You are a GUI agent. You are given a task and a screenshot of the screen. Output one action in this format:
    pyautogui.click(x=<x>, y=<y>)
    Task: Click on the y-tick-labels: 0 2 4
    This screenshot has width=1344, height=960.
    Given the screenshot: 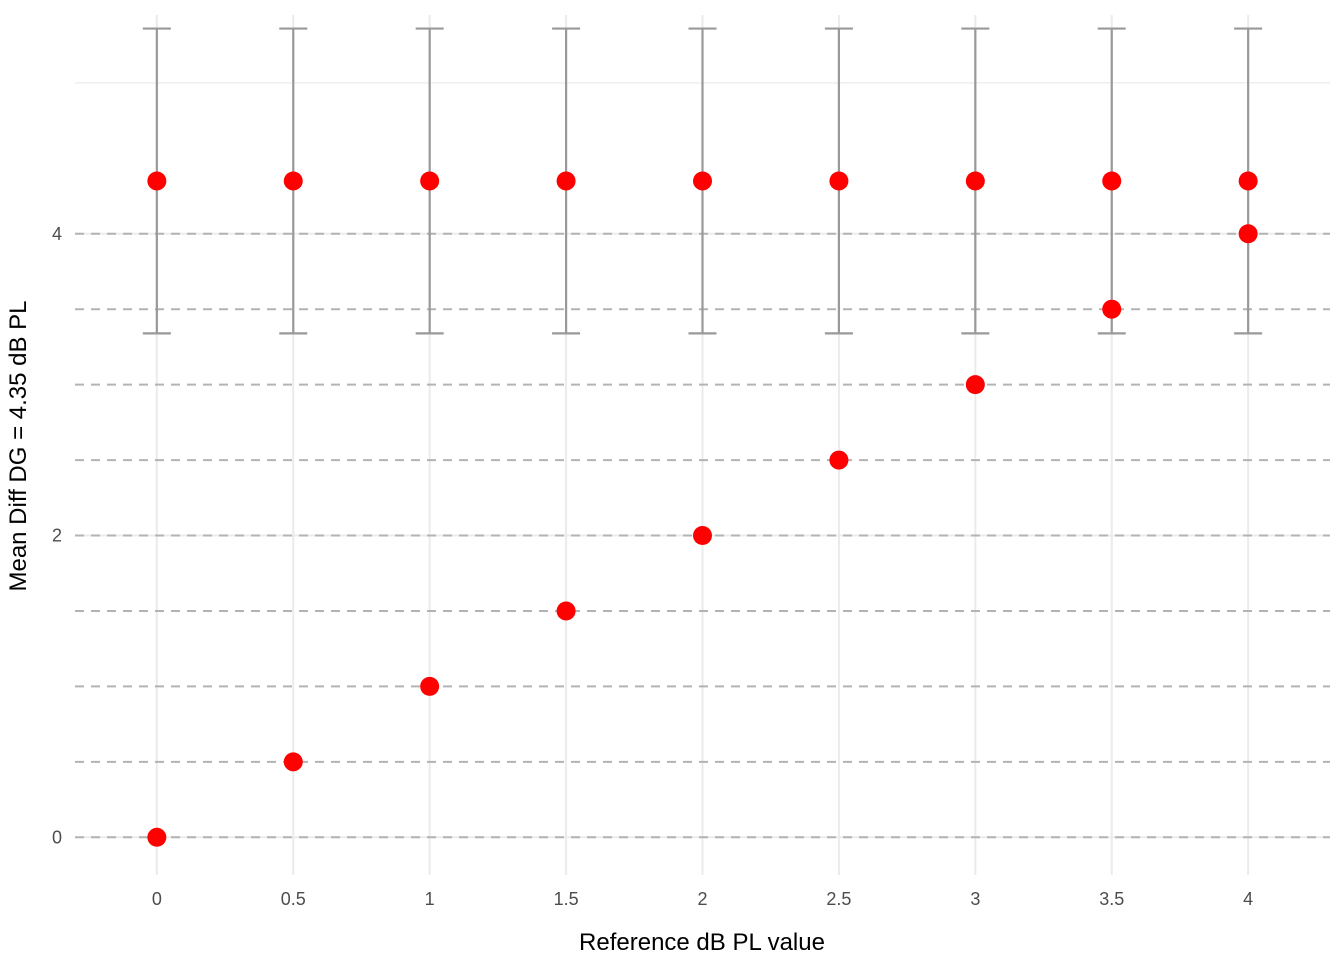 What is the action you would take?
    pyautogui.click(x=57, y=536)
    